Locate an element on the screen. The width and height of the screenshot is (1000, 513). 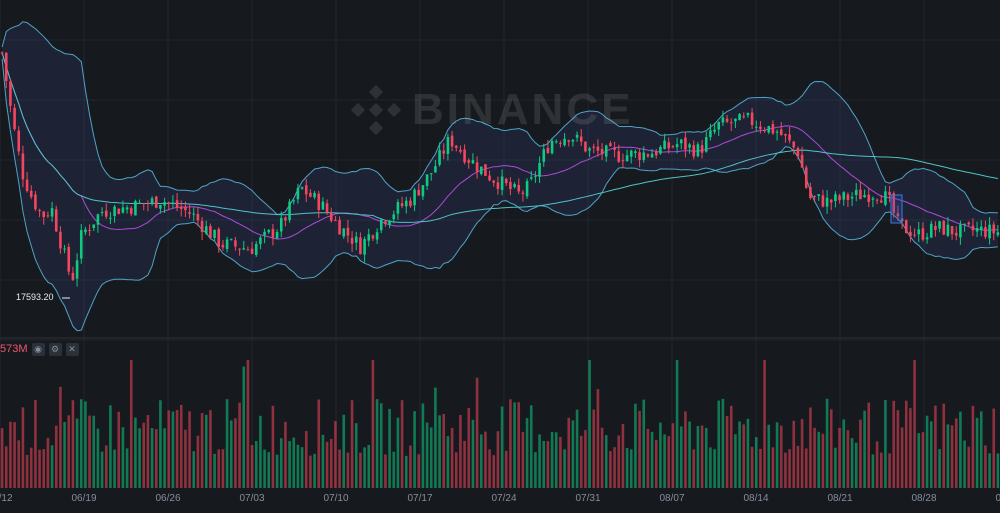
selected-candle-box is located at coordinates (896, 209).